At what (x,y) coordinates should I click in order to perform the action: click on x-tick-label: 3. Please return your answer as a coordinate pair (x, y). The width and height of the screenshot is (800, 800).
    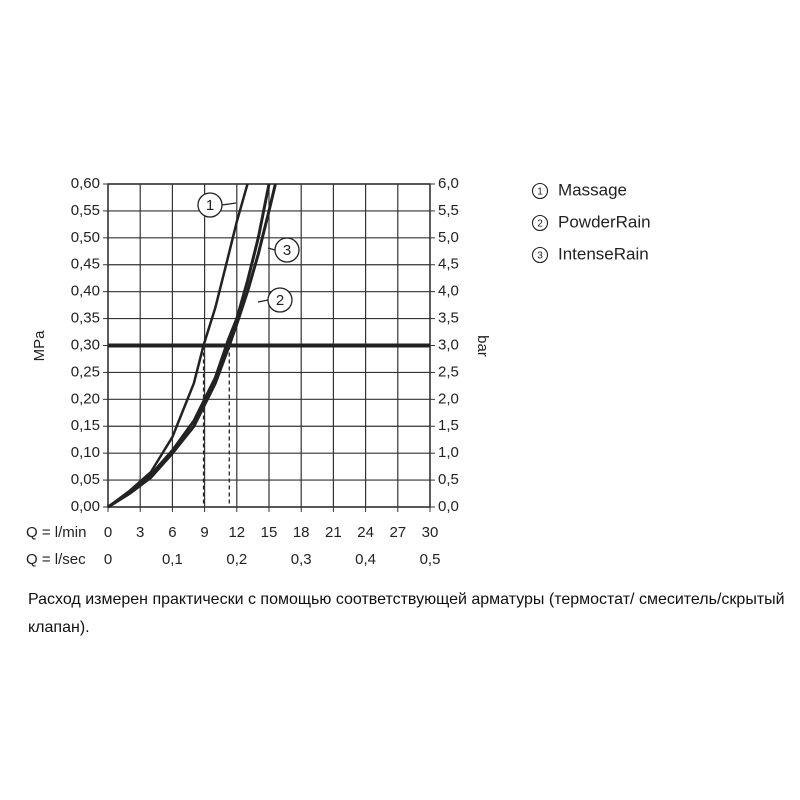
    Looking at the image, I should click on (140, 532).